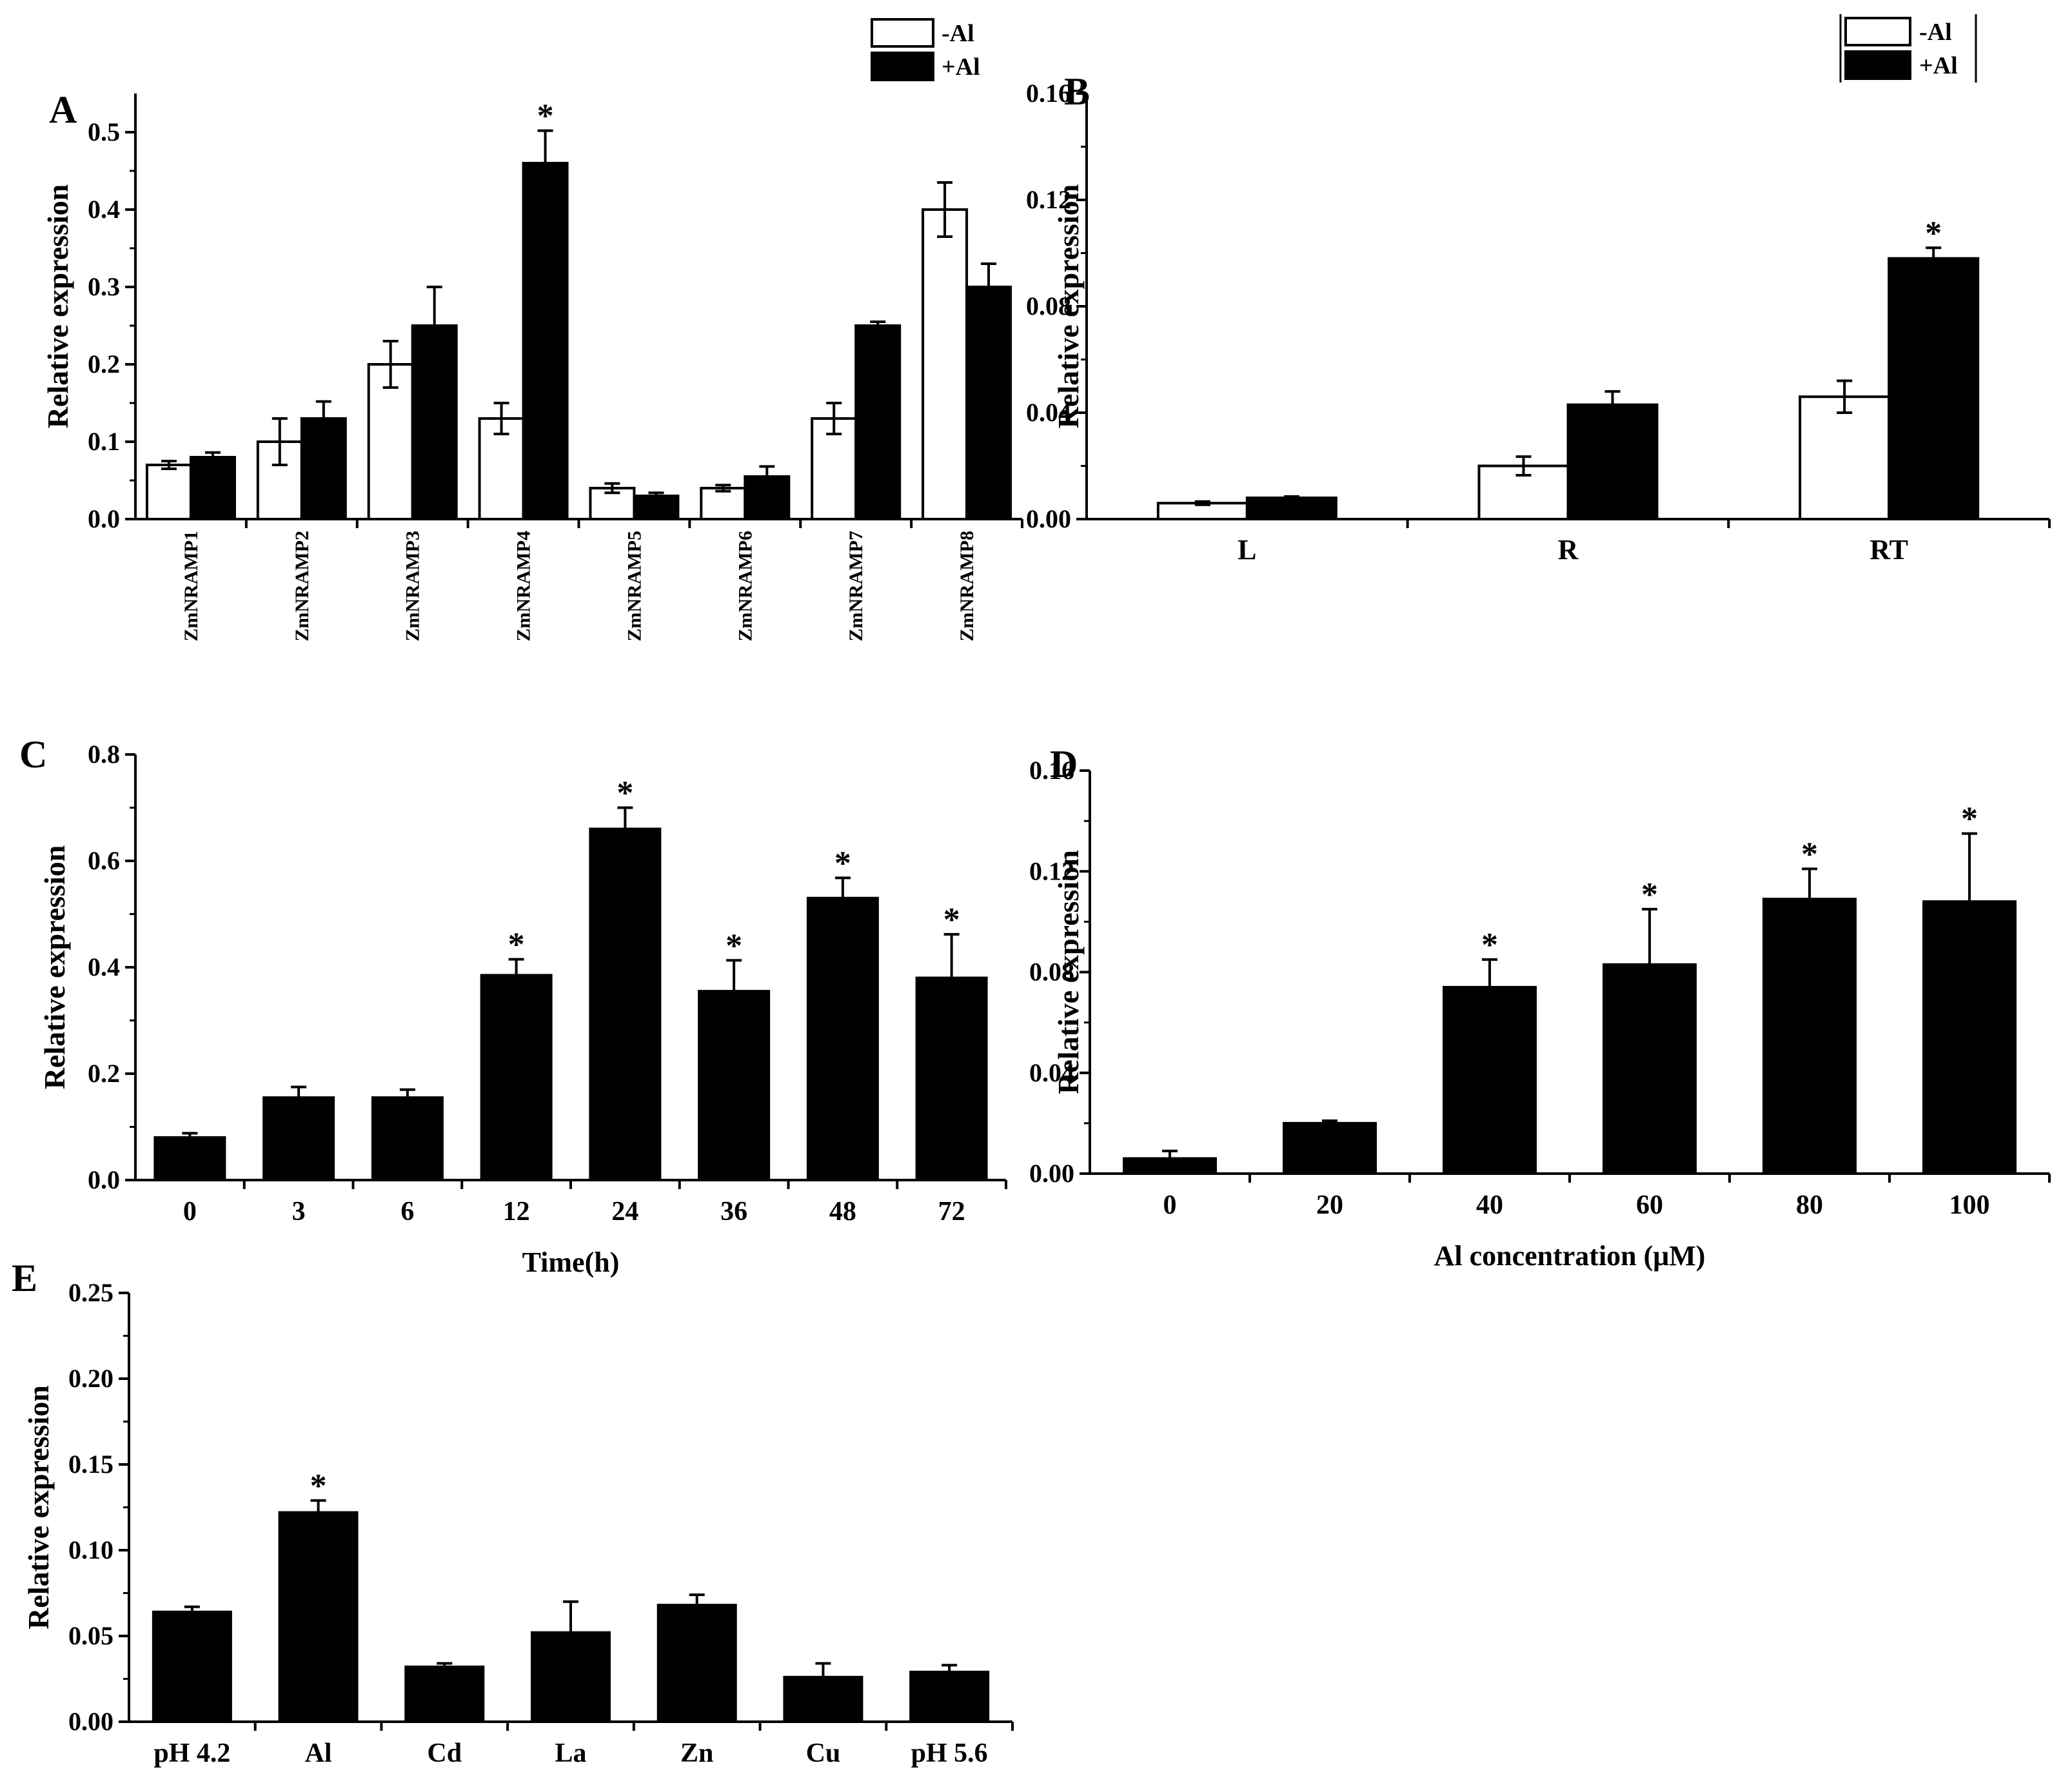 This screenshot has height=1783, width=2072. What do you see at coordinates (1570, 1256) in the screenshot?
I see `panel-d-x-axis-label: Al concentration (μM)` at bounding box center [1570, 1256].